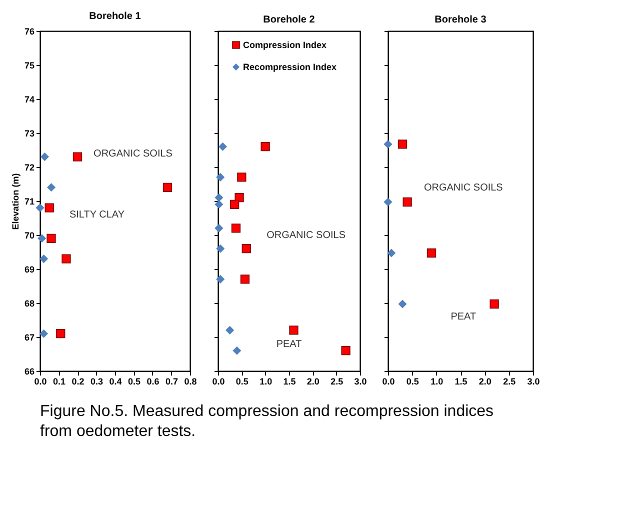 The width and height of the screenshot is (617, 529). Describe the element at coordinates (29, 133) in the screenshot. I see `y-tick-label: 73` at that location.